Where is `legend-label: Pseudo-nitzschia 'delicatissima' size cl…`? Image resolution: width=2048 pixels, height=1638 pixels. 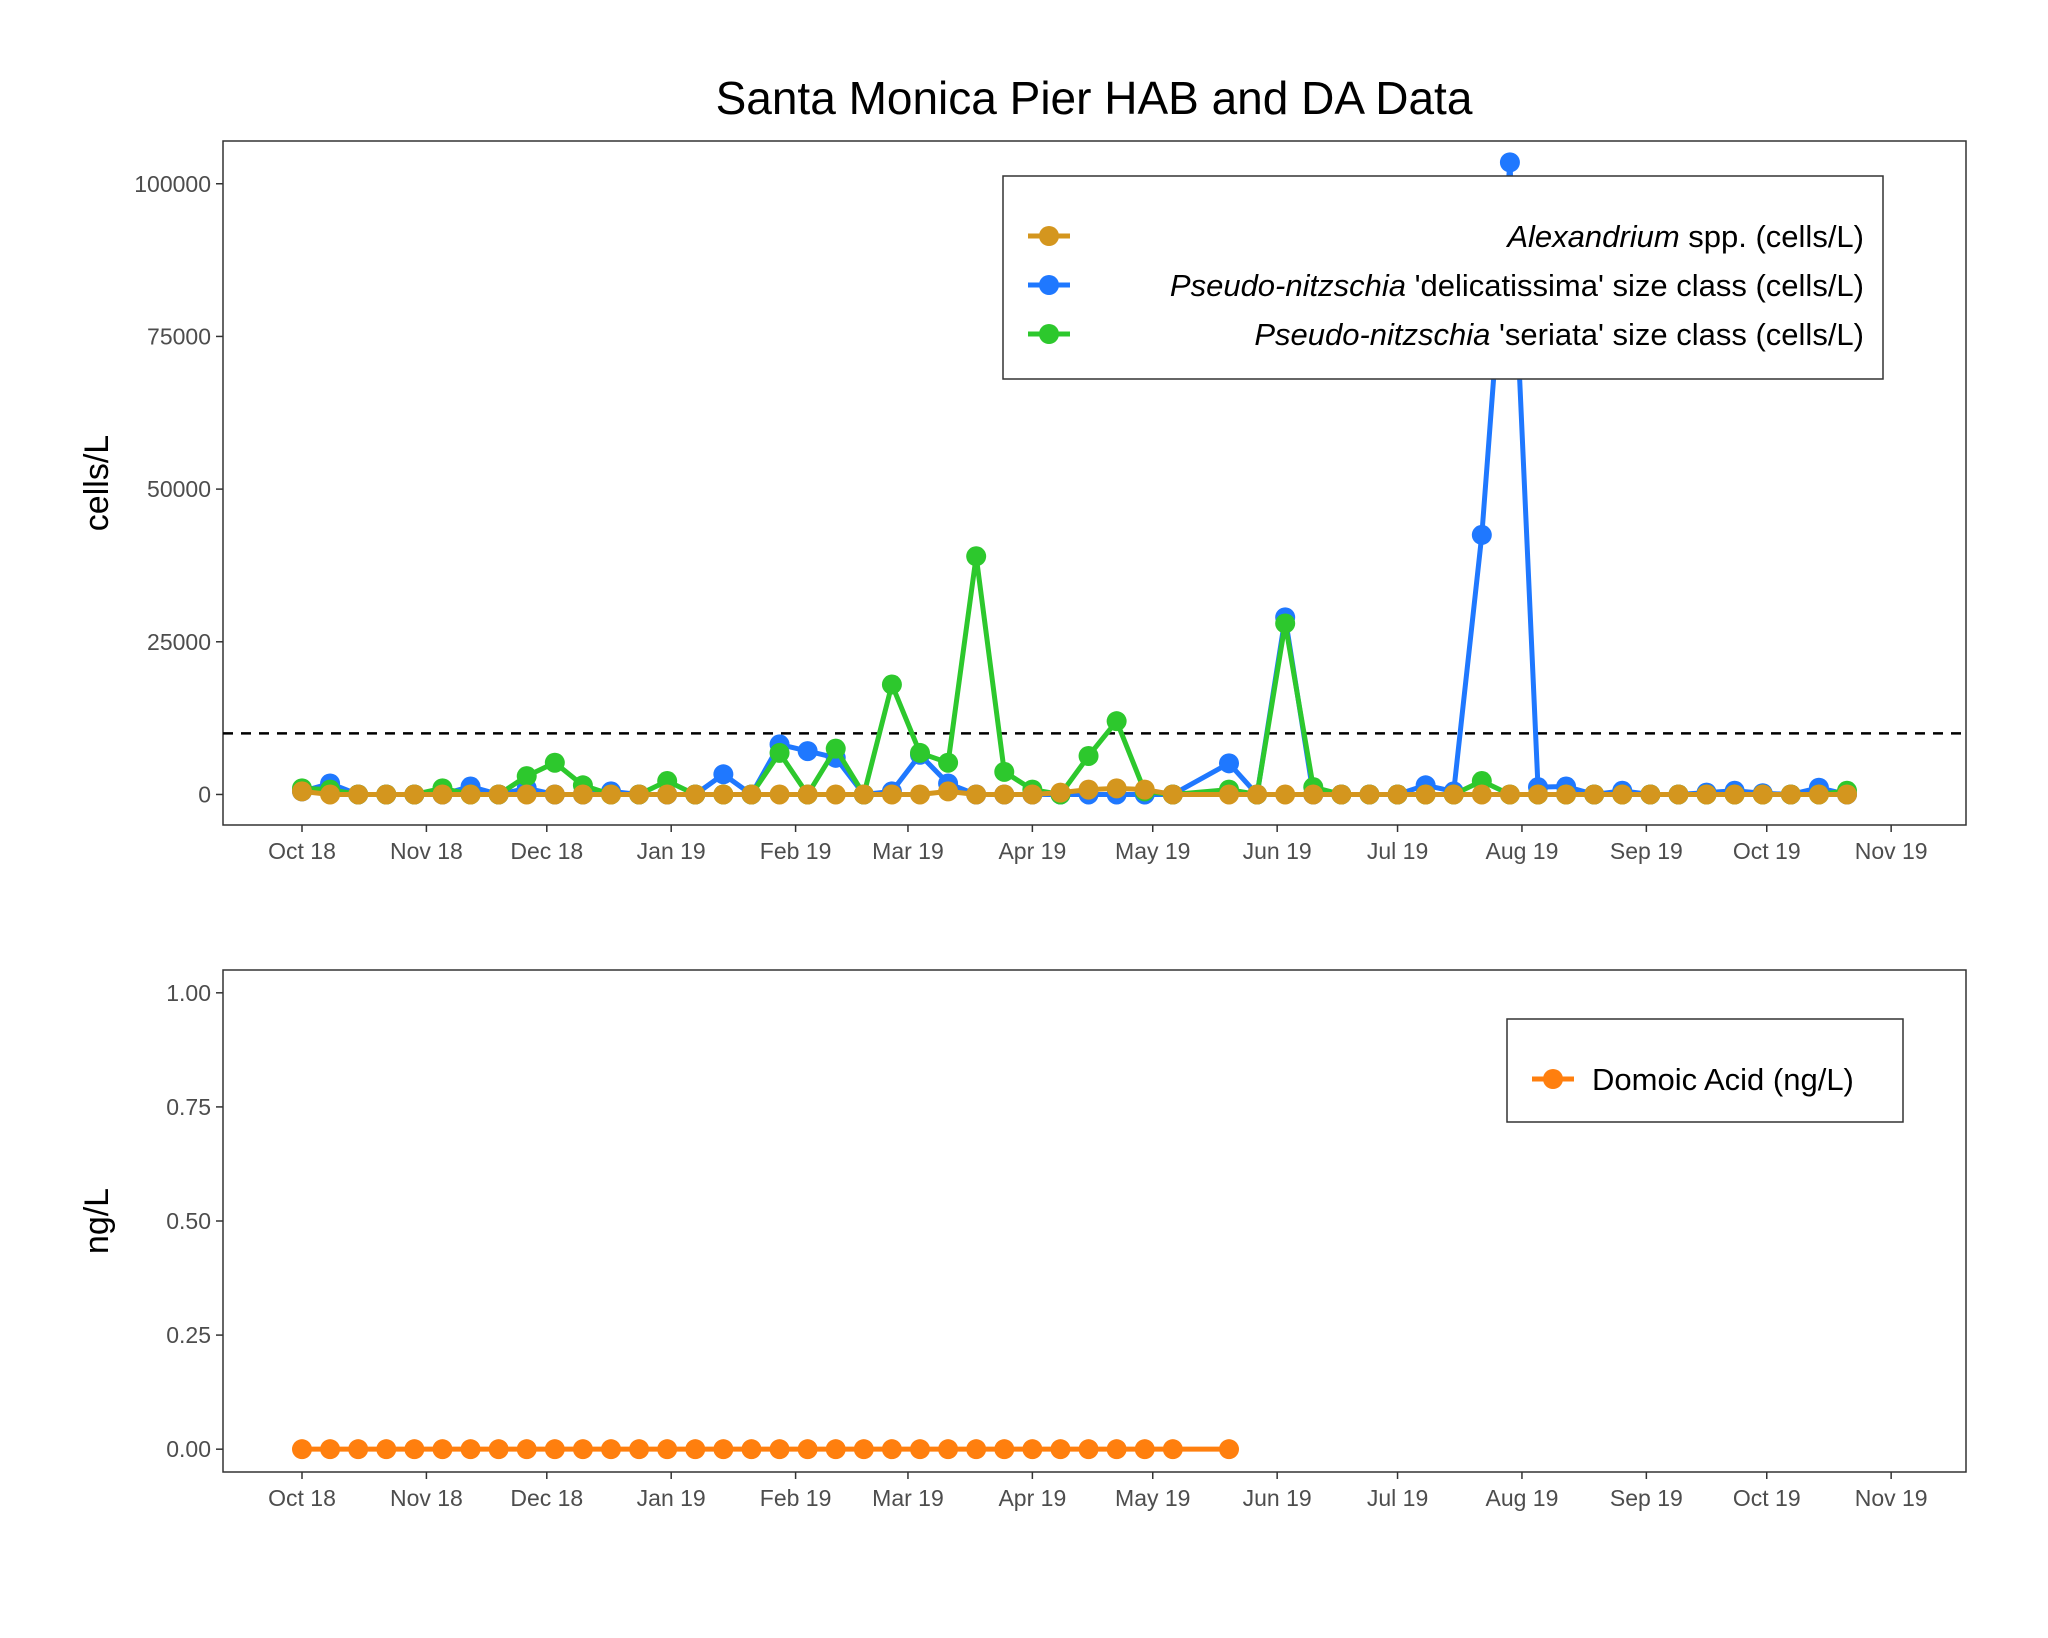
legend-label: Pseudo-nitzschia 'delicatissima' size cl… is located at coordinates (1517, 285).